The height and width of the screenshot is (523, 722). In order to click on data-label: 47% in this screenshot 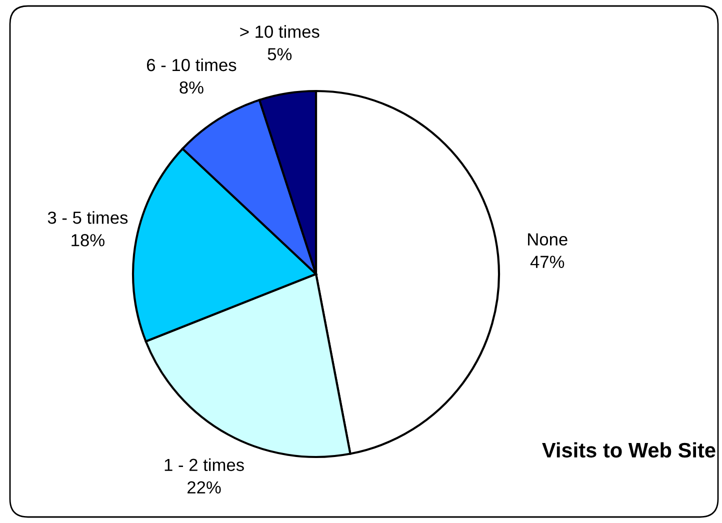, I will do `click(547, 262)`.